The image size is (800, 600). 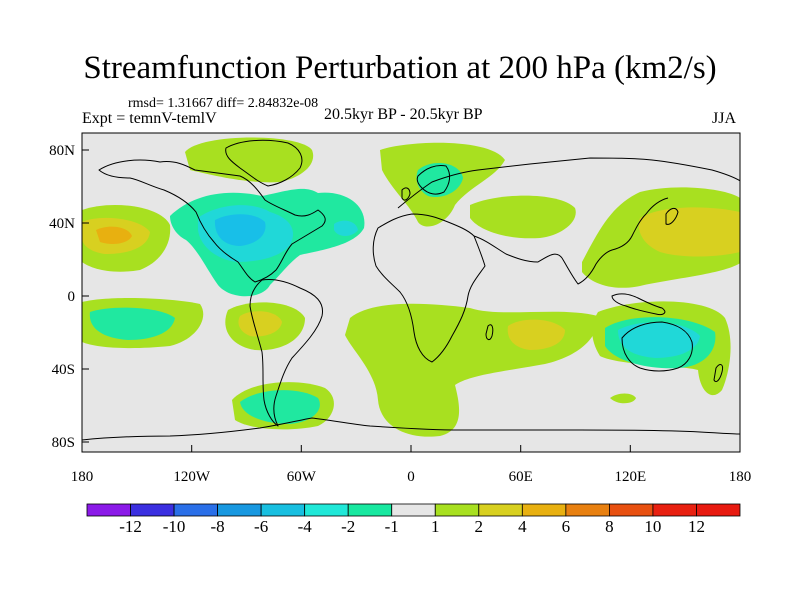 I want to click on coast-madagascar, so click(x=489, y=332).